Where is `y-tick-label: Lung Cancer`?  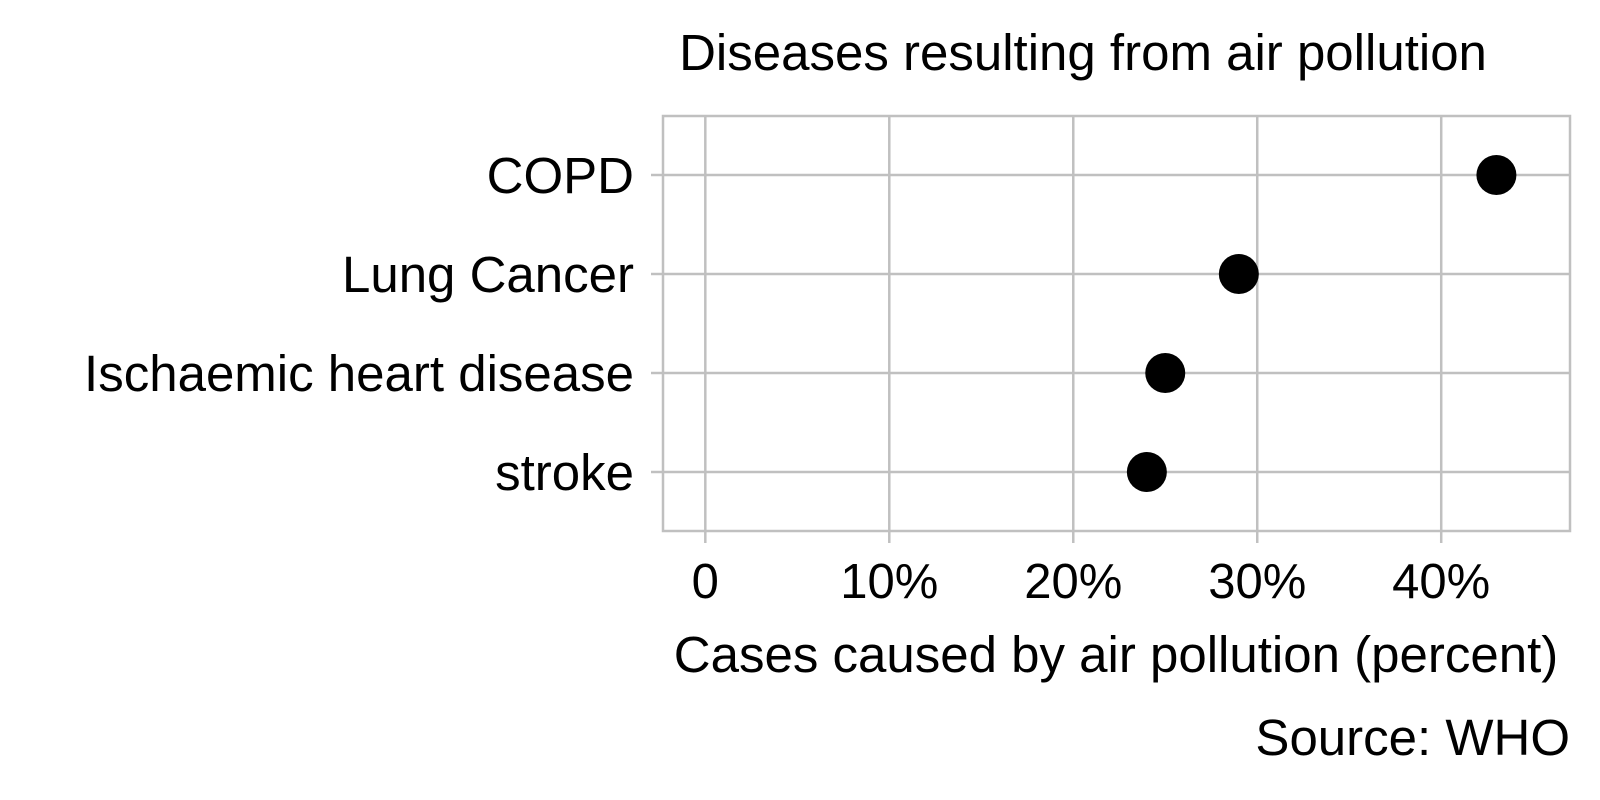
y-tick-label: Lung Cancer is located at coordinates (488, 274).